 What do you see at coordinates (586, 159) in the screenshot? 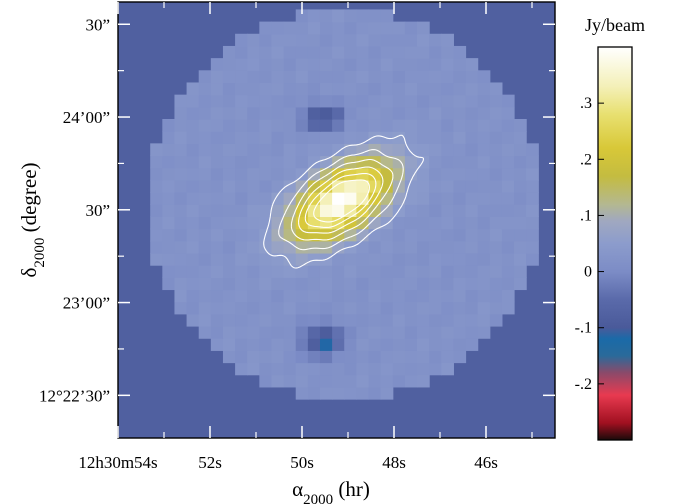
I see `colorbar-tick-label: .2` at bounding box center [586, 159].